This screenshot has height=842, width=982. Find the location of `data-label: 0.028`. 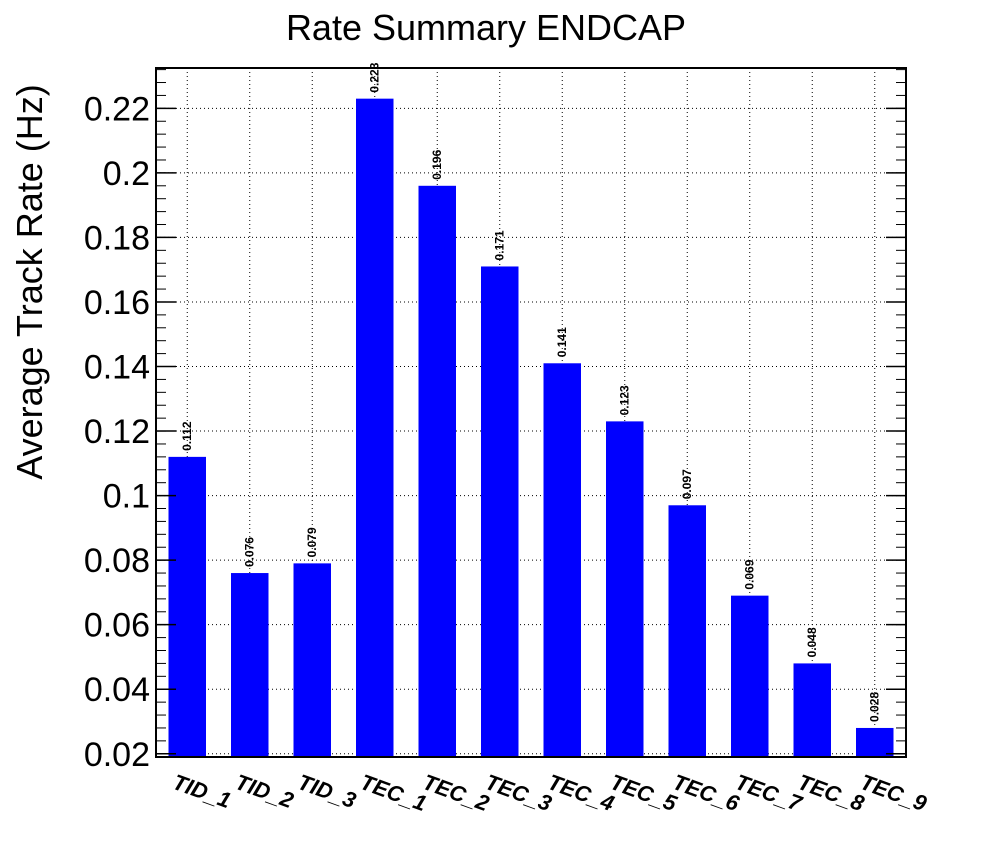

data-label: 0.028 is located at coordinates (875, 707).